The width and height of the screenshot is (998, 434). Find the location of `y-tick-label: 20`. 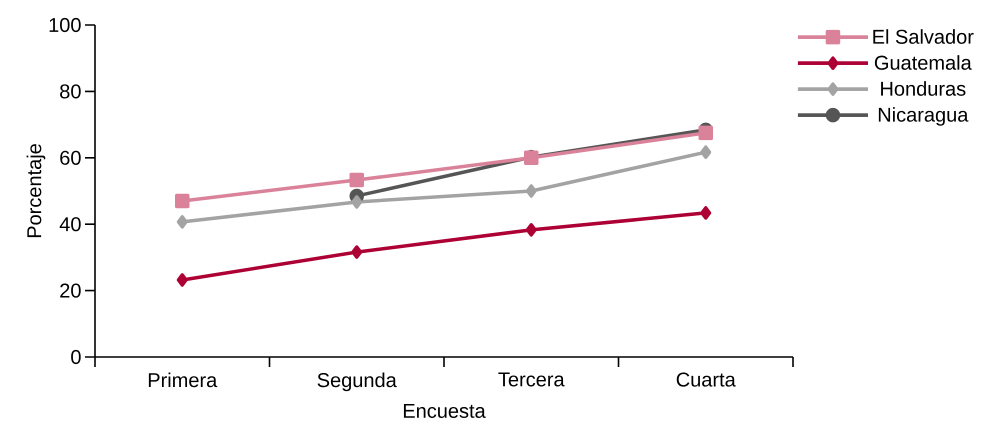

y-tick-label: 20 is located at coordinates (70, 291).